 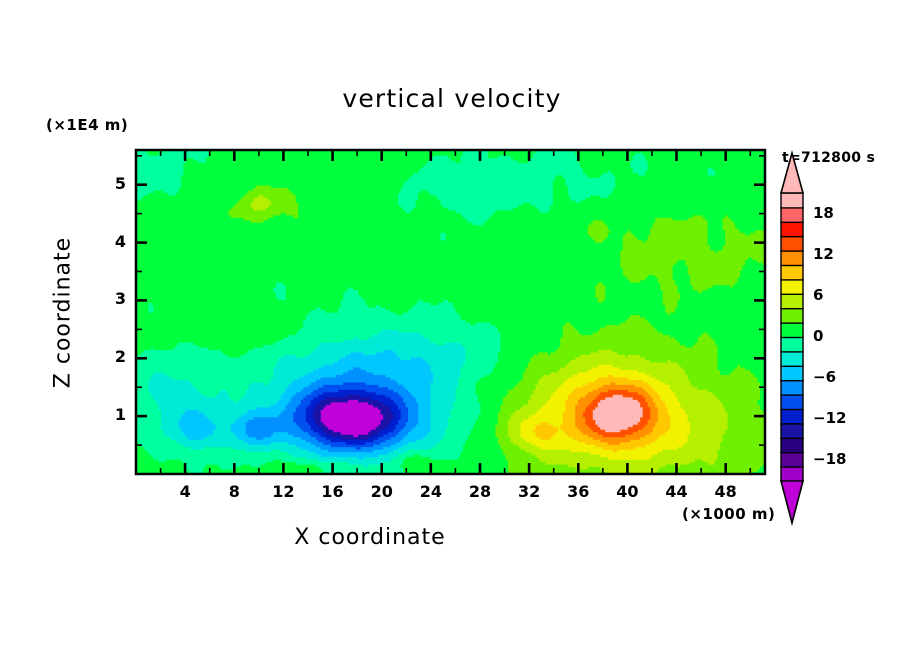 What do you see at coordinates (381, 491) in the screenshot?
I see `x-tick-label: 20` at bounding box center [381, 491].